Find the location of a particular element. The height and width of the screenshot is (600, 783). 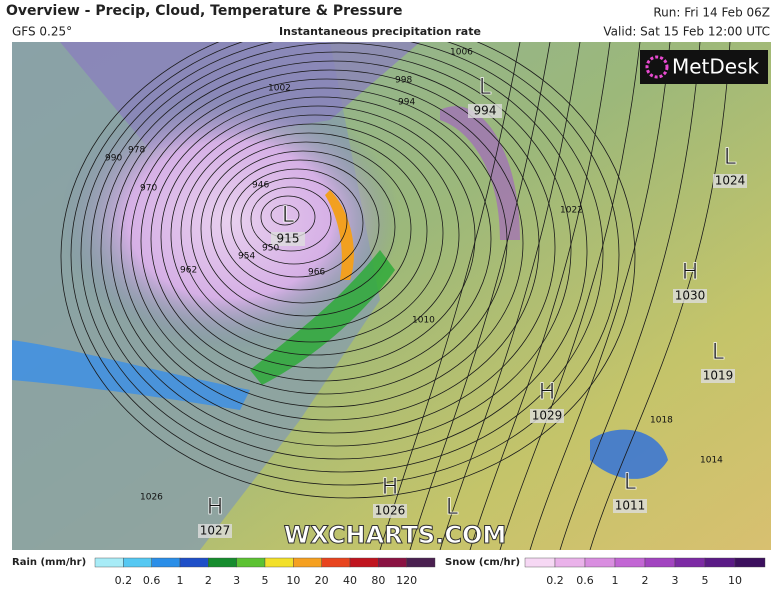

isobar-label: 1010 is located at coordinates (423, 321).